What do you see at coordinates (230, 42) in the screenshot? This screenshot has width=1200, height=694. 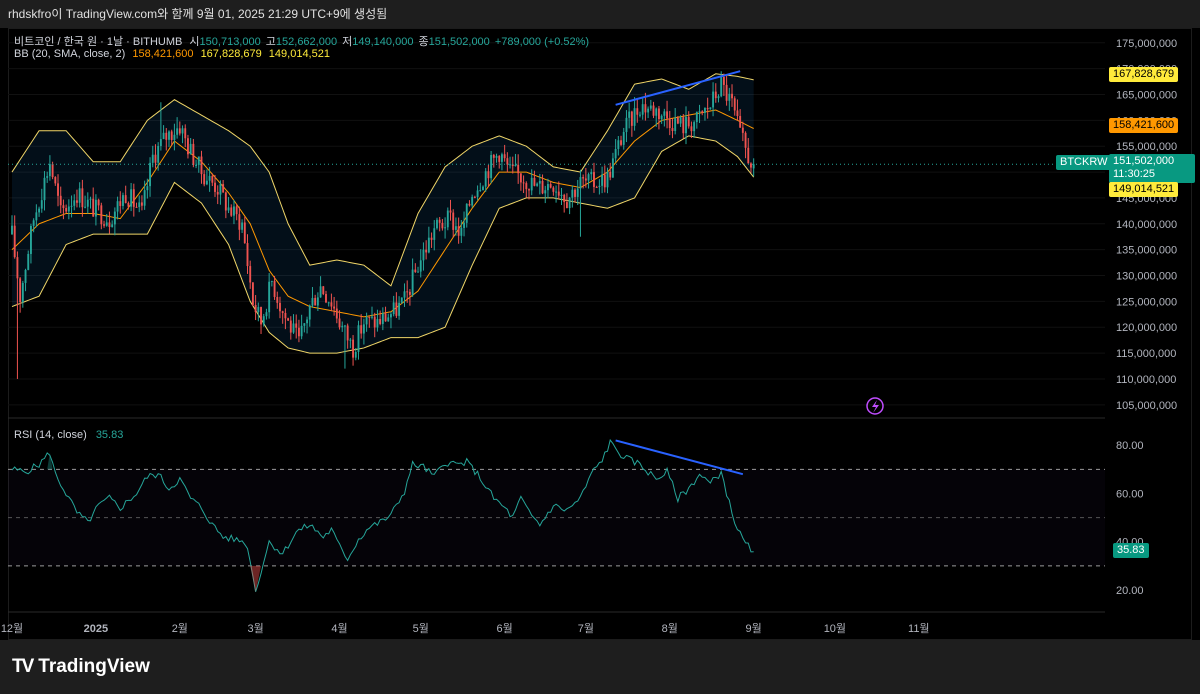 I see `open-value: 150,713,000` at bounding box center [230, 42].